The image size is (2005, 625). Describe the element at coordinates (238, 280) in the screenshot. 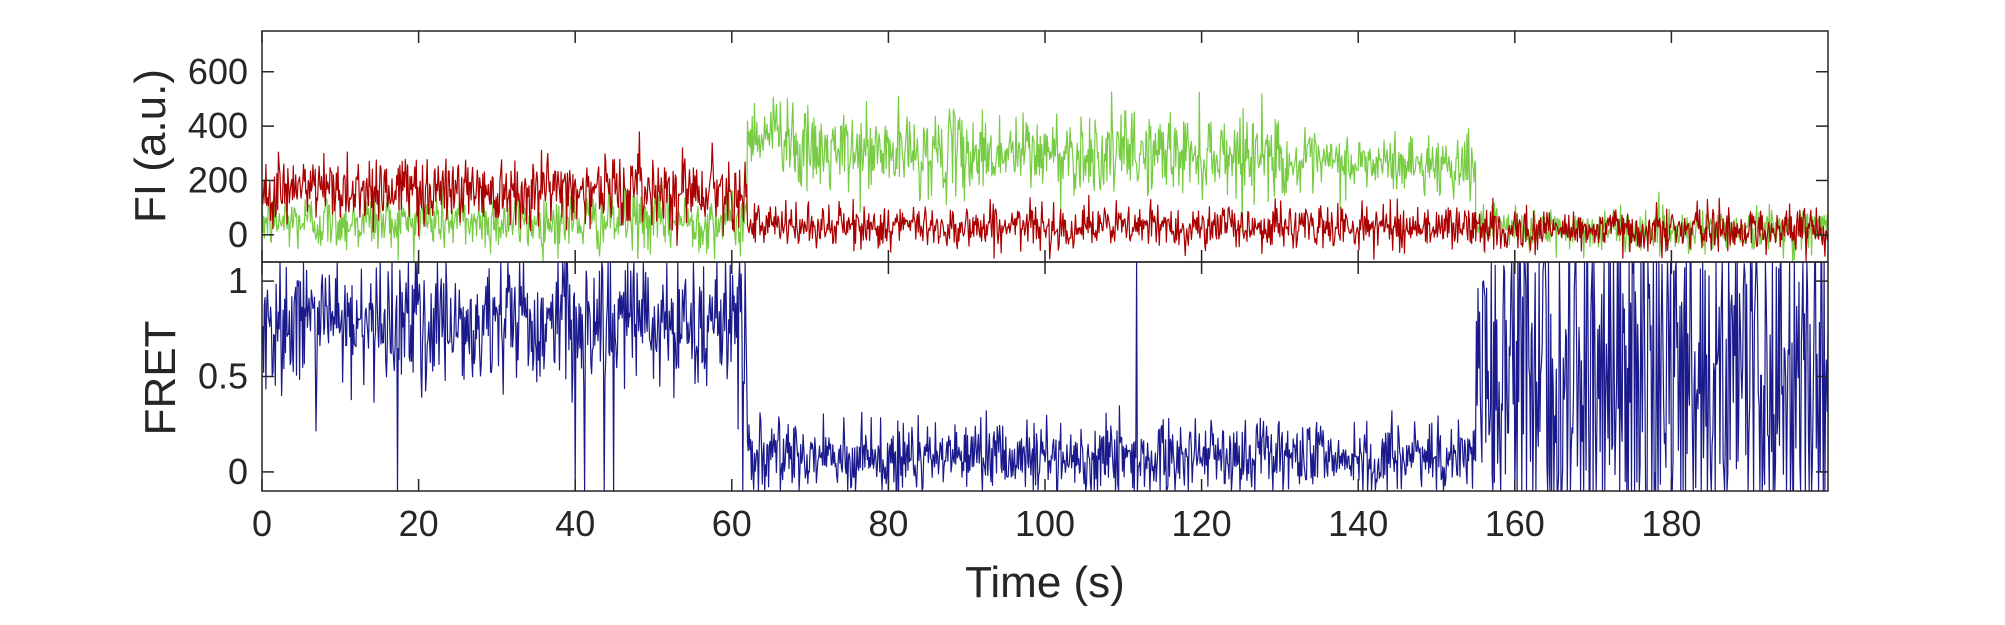

I see `y-tick-label: 1` at that location.